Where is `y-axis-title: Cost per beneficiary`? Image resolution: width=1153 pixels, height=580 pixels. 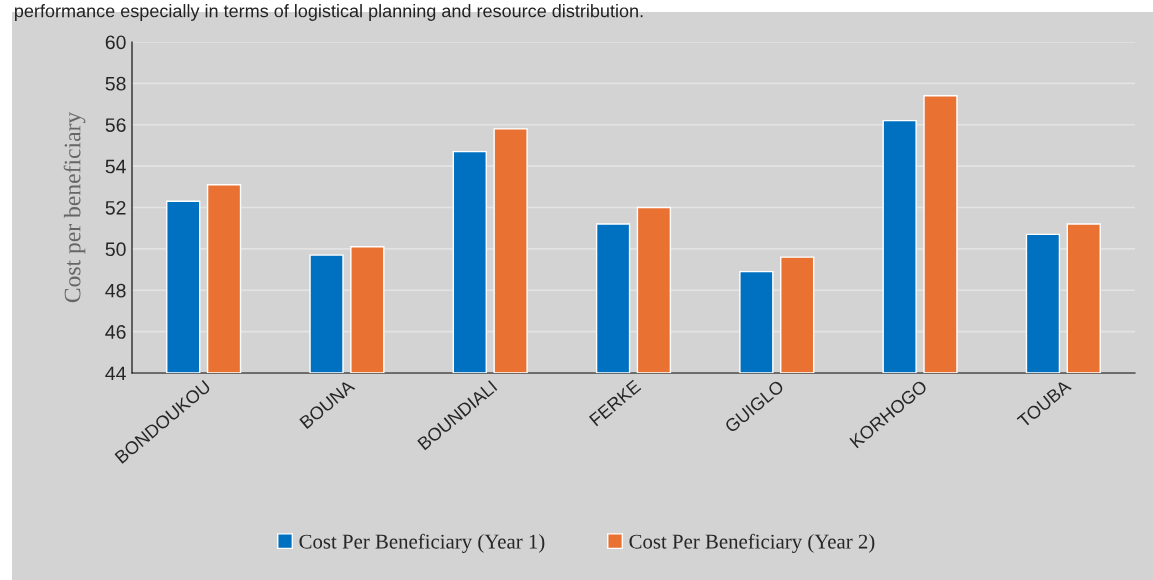 y-axis-title: Cost per beneficiary is located at coordinates (74, 207).